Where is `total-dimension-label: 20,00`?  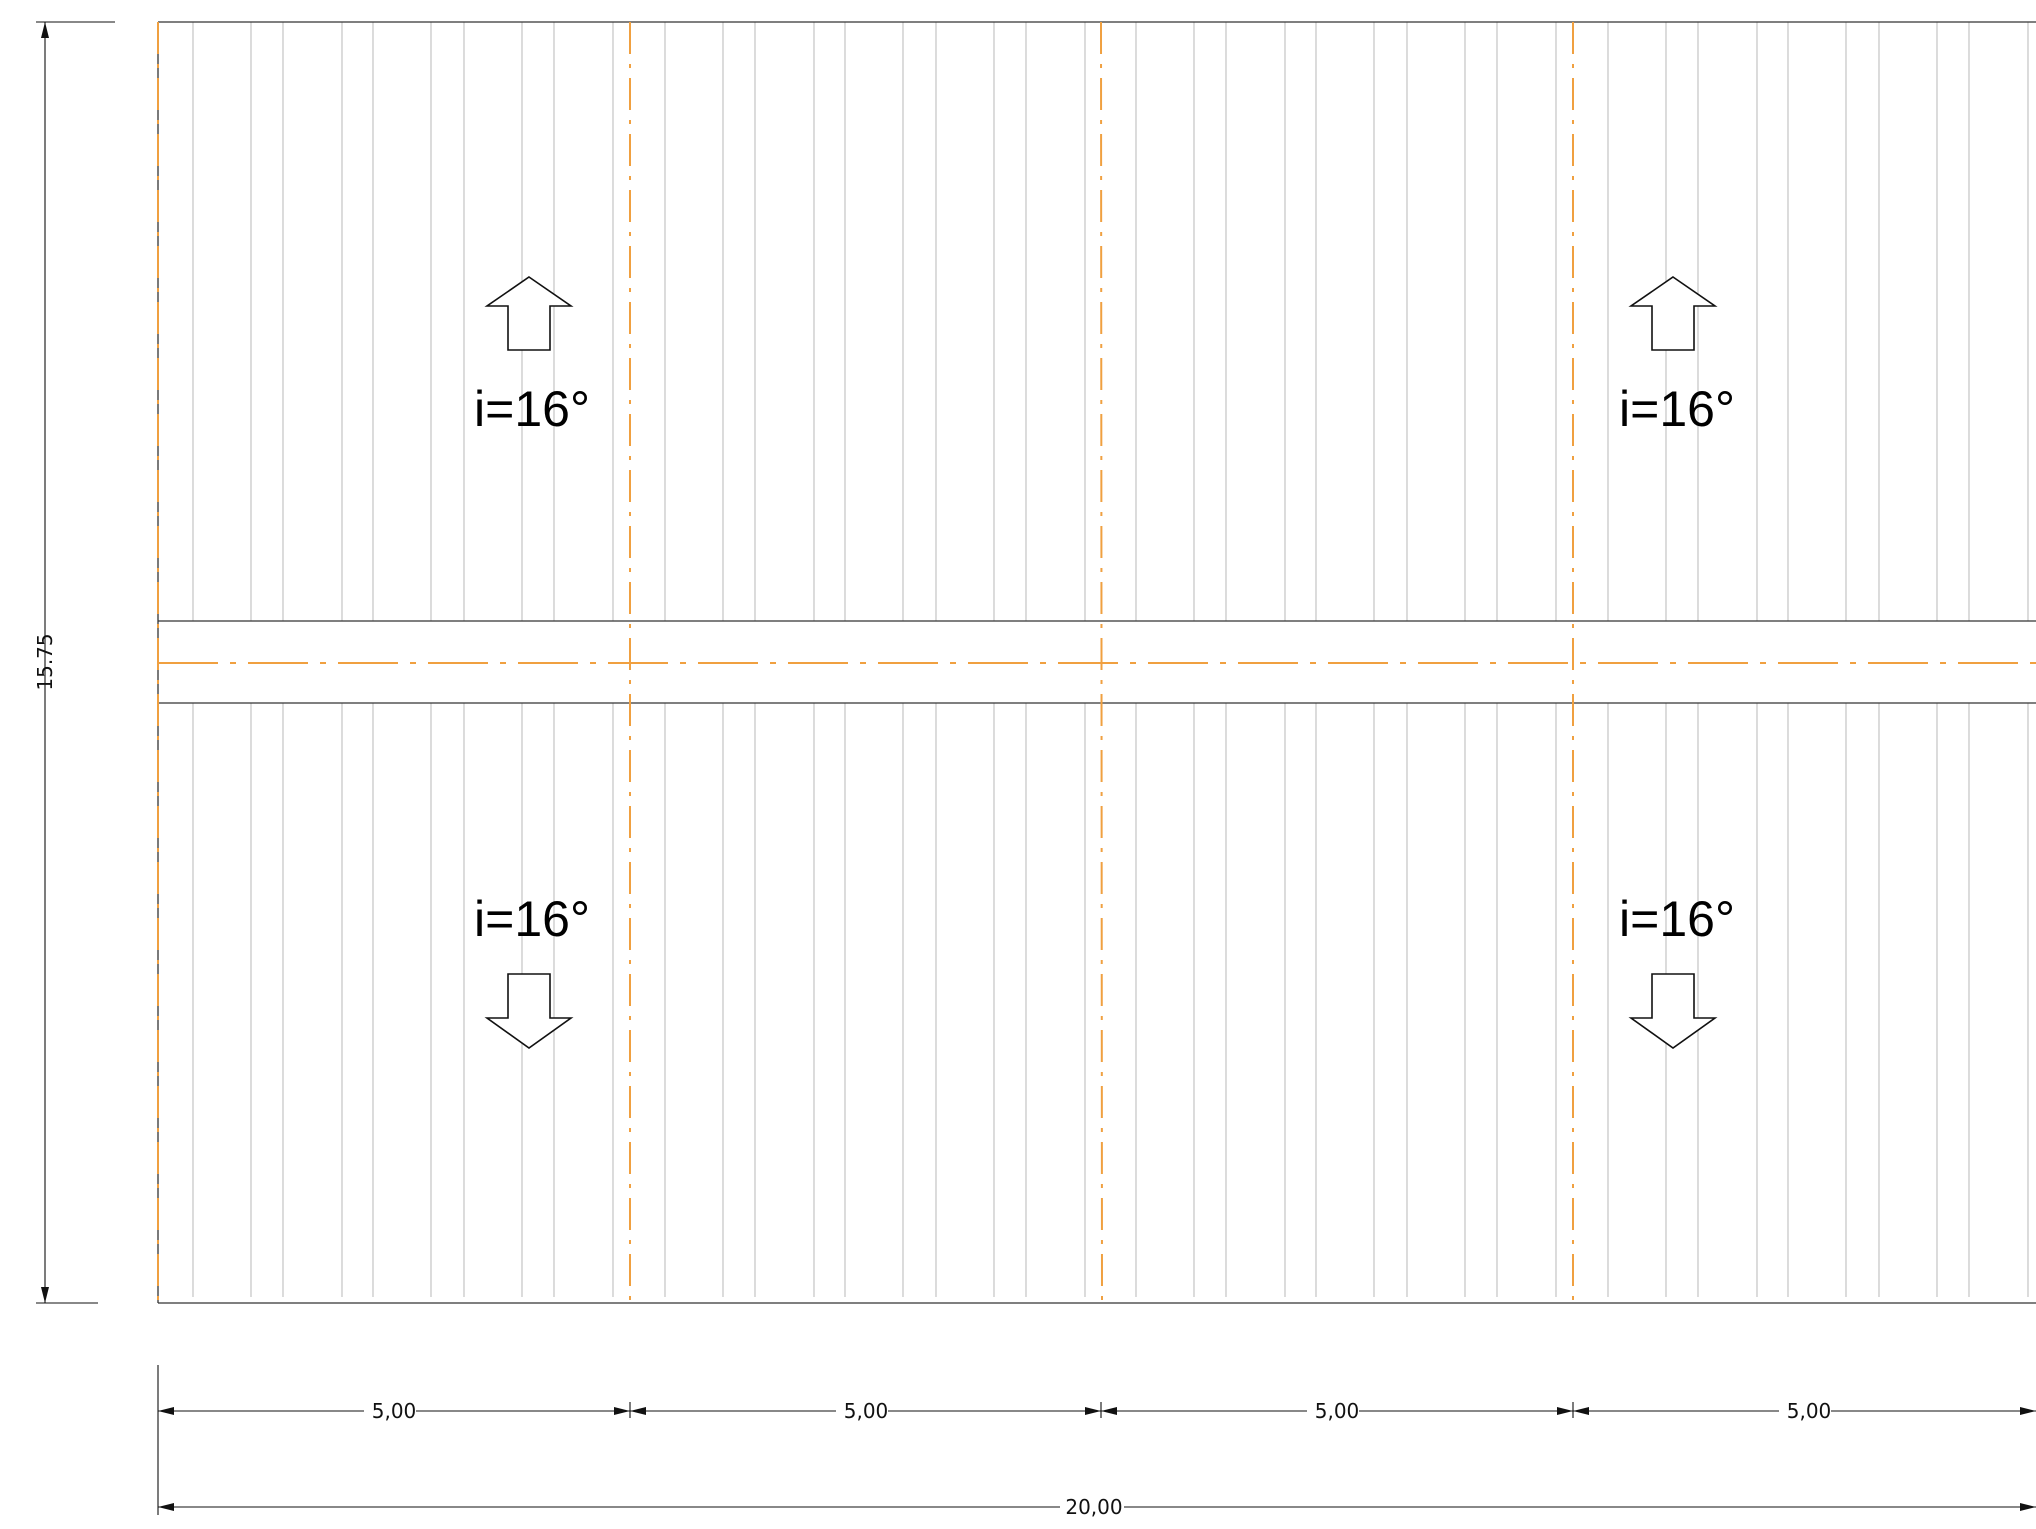
total-dimension-label: 20,00 is located at coordinates (1093, 1507).